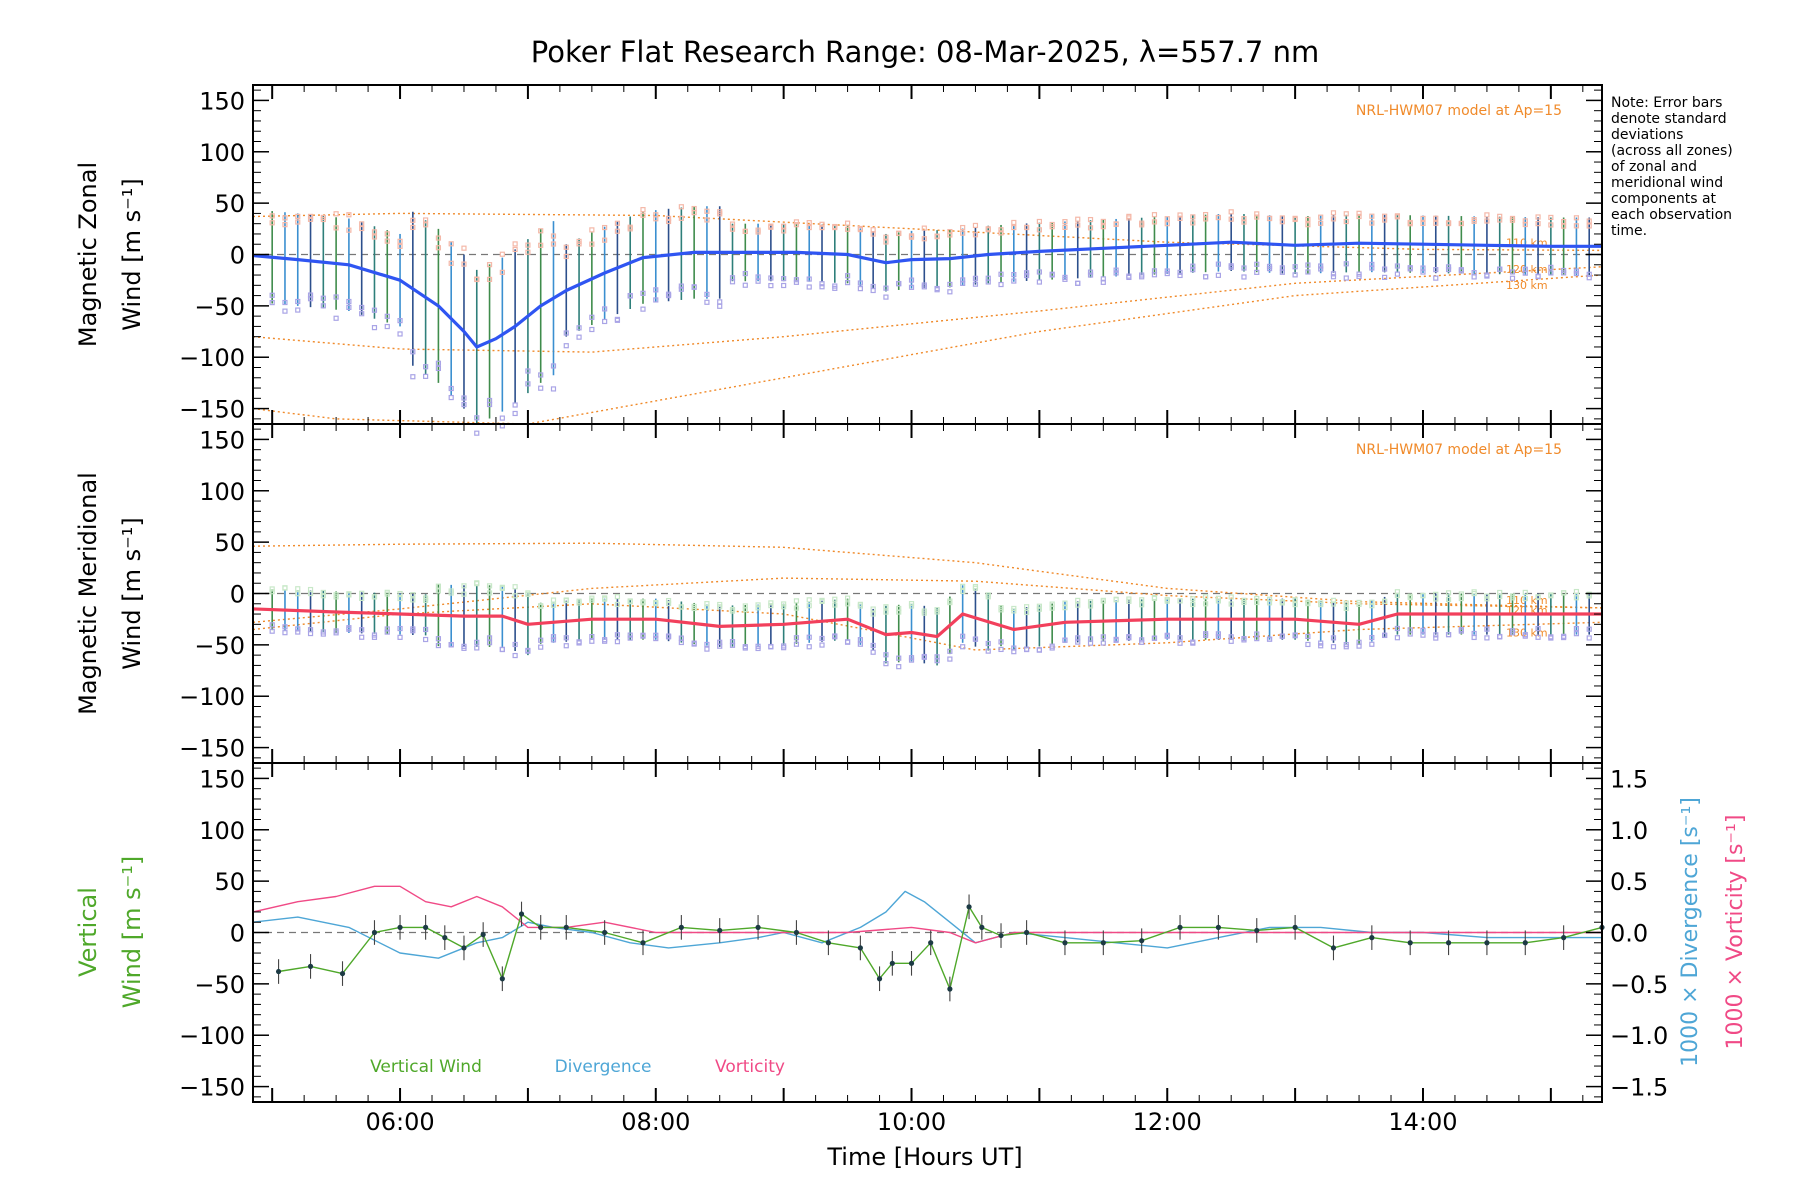 This screenshot has width=1800, height=1200. What do you see at coordinates (229, 543) in the screenshot?
I see `y-tick-label: 50` at bounding box center [229, 543].